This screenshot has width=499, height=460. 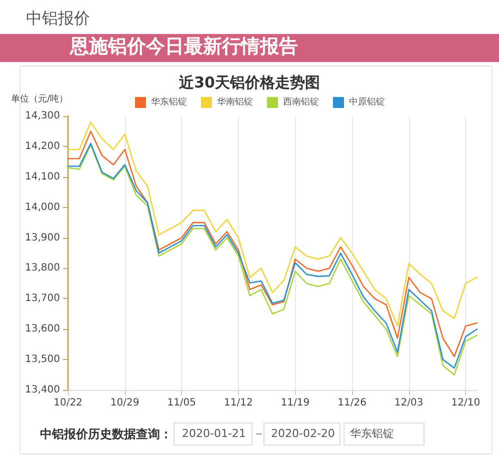 What do you see at coordinates (367, 102) in the screenshot?
I see `legend-label: 中原铝锭` at bounding box center [367, 102].